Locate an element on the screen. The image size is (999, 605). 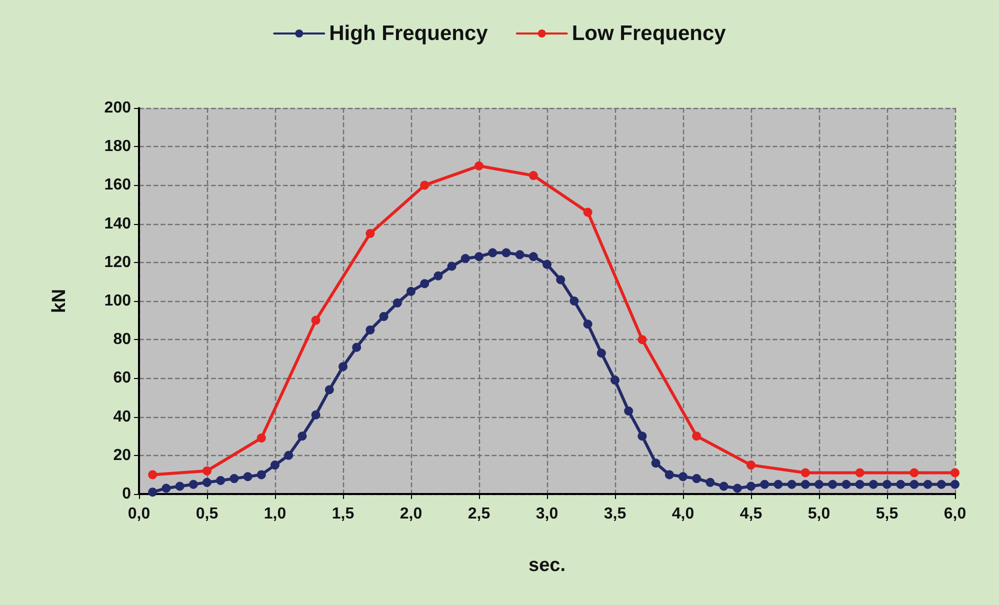
legend-label: Low Frequency is located at coordinates (649, 33).